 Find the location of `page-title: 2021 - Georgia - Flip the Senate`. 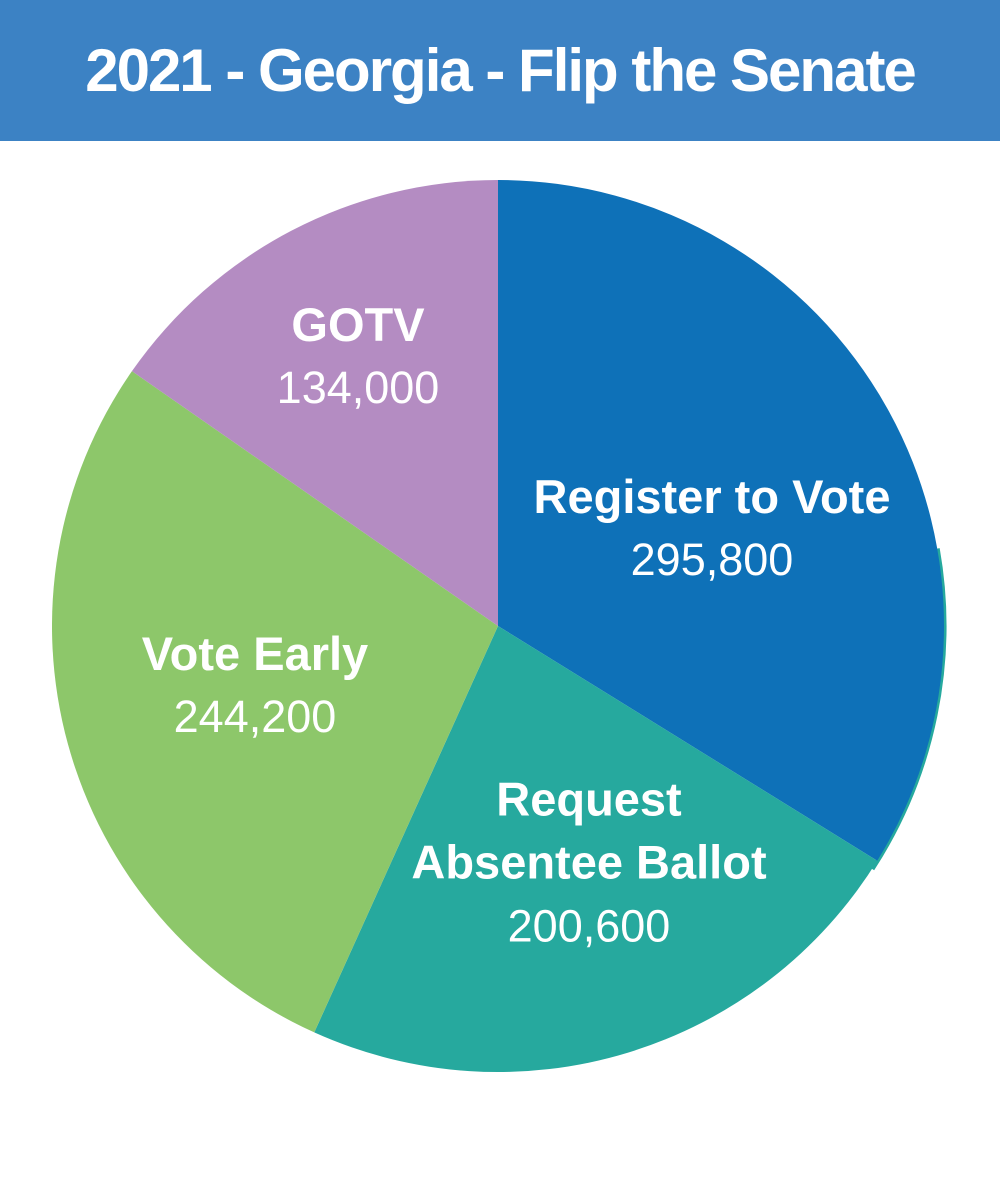

page-title: 2021 - Georgia - Flip the Senate is located at coordinates (501, 70).